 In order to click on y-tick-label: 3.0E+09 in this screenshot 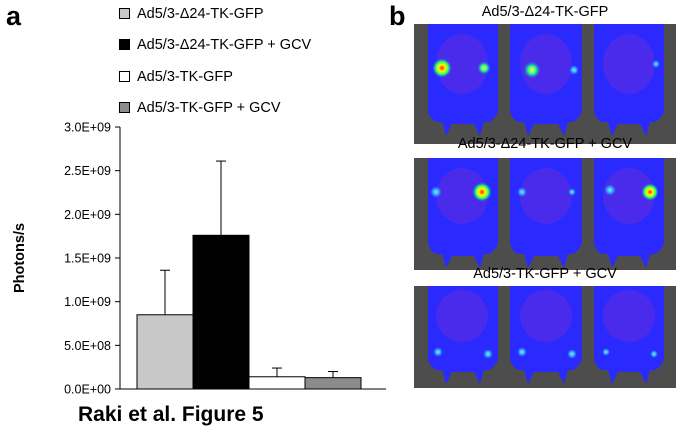, I will do `click(87, 128)`.